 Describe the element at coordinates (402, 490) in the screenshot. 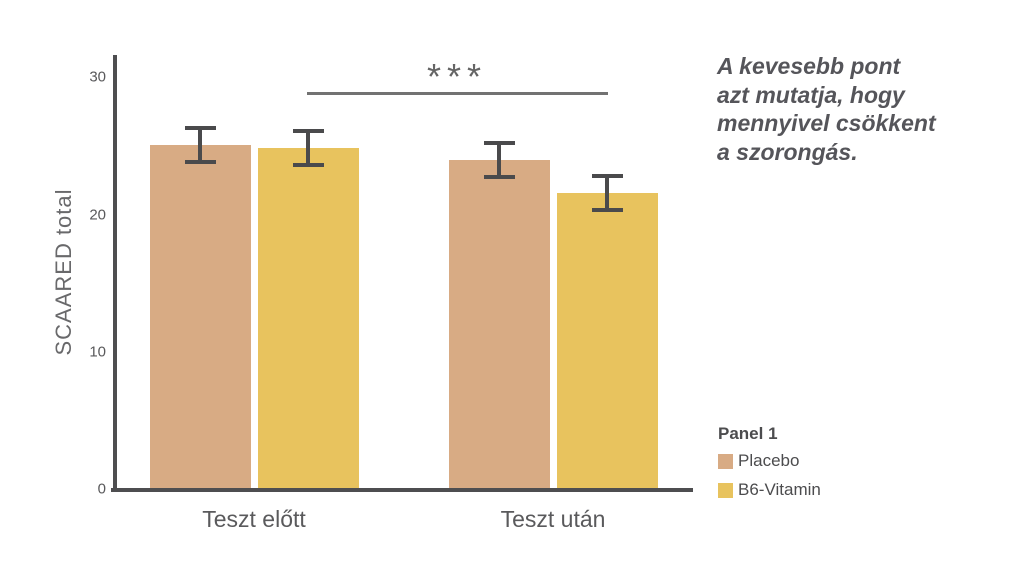

I see `x-axis-line` at that location.